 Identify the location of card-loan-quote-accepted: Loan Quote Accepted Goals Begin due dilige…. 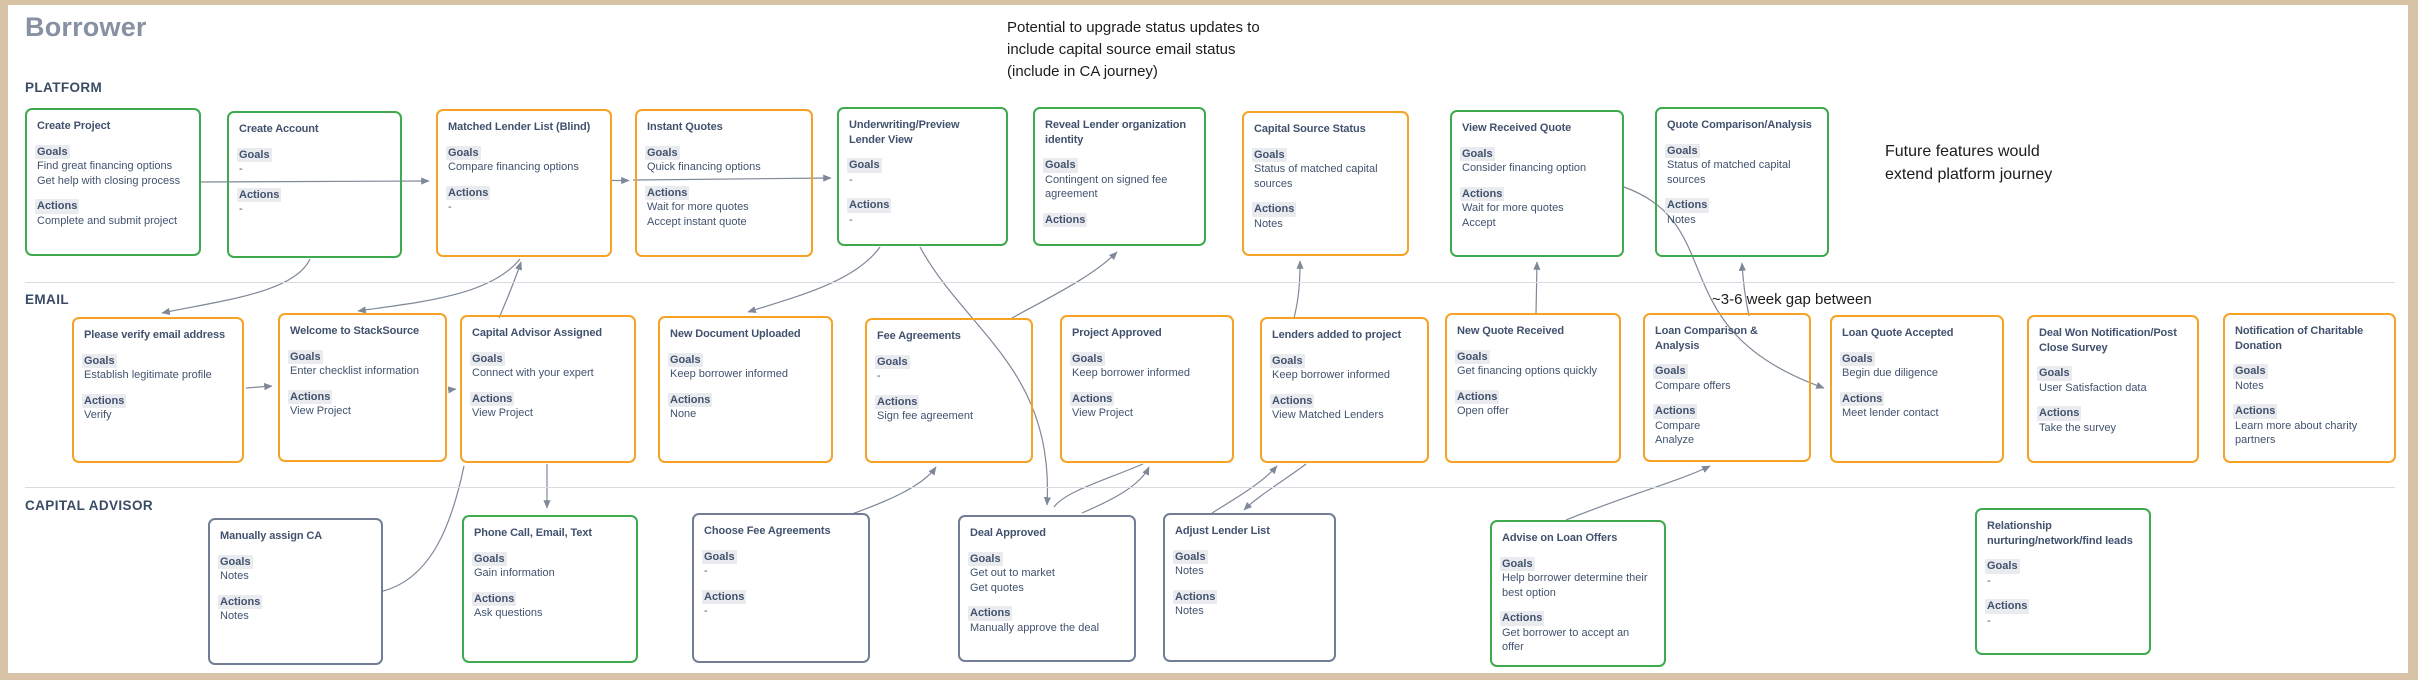
(1917, 389).